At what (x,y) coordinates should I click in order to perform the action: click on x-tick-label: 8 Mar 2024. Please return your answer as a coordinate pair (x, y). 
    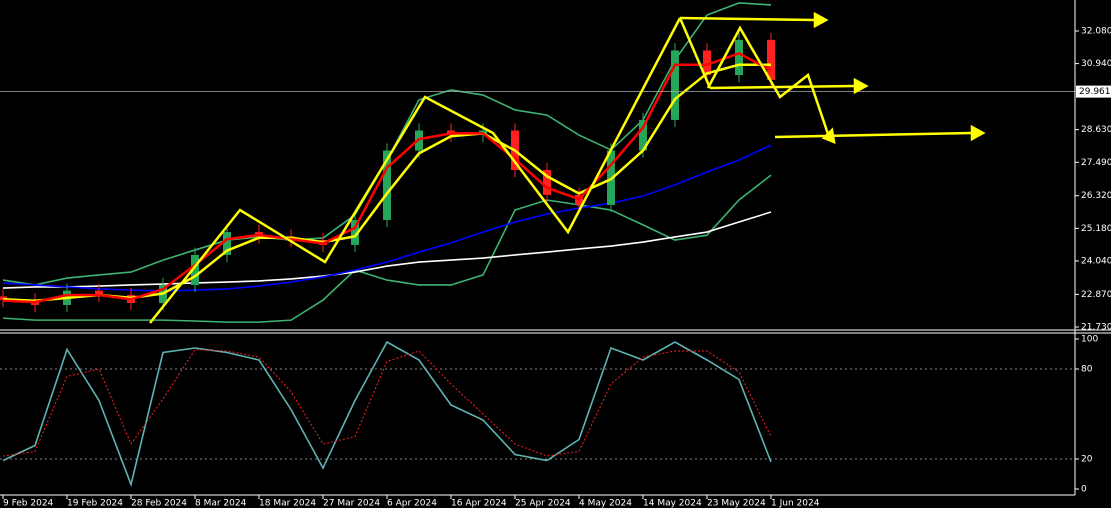
    Looking at the image, I should click on (221, 503).